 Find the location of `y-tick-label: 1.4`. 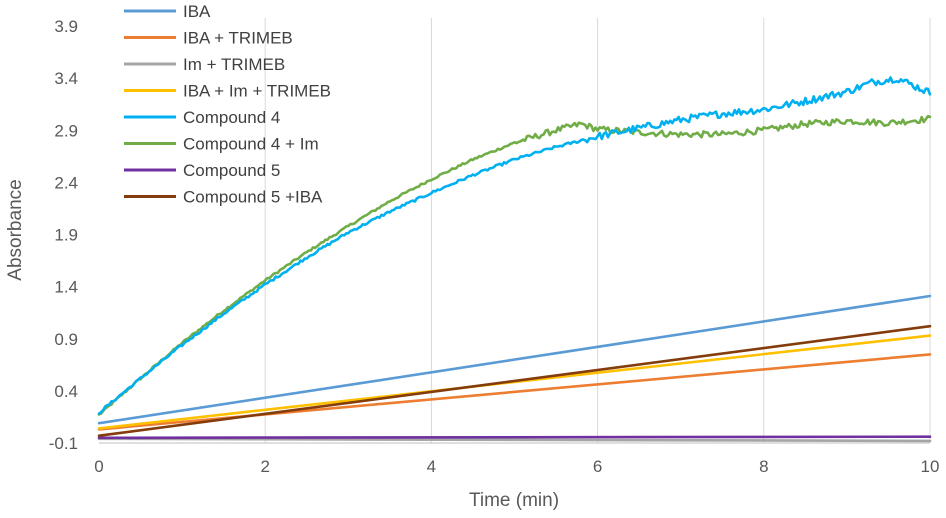

y-tick-label: 1.4 is located at coordinates (66, 287).